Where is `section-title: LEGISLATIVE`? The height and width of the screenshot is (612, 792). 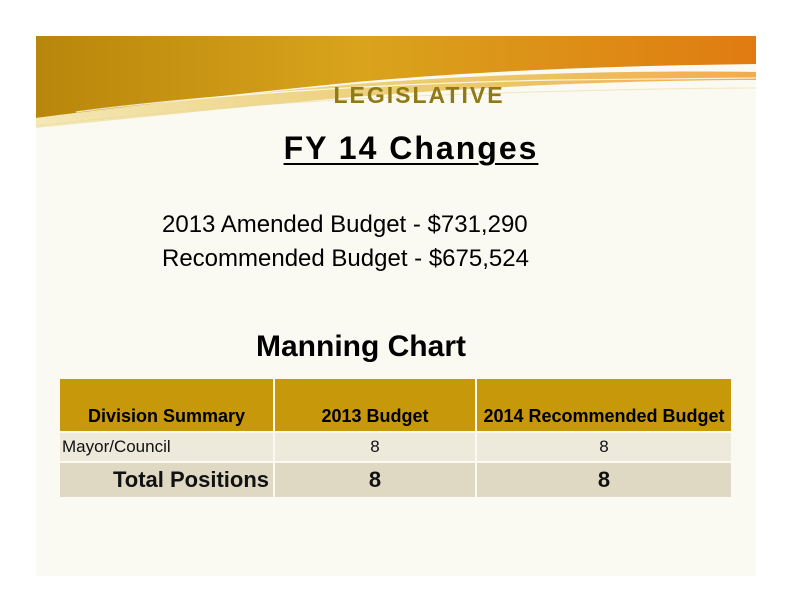
section-title: LEGISLATIVE is located at coordinates (419, 95).